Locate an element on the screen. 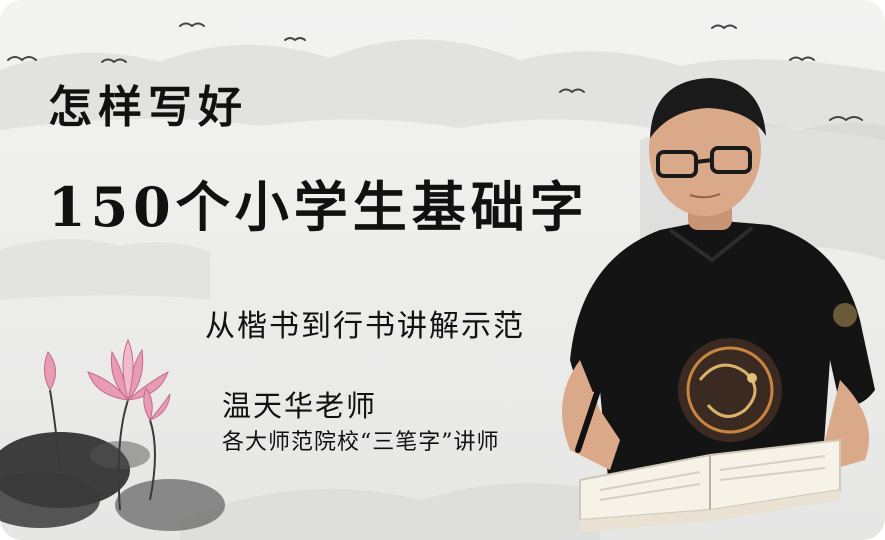  glasses-icon is located at coordinates (704, 162).